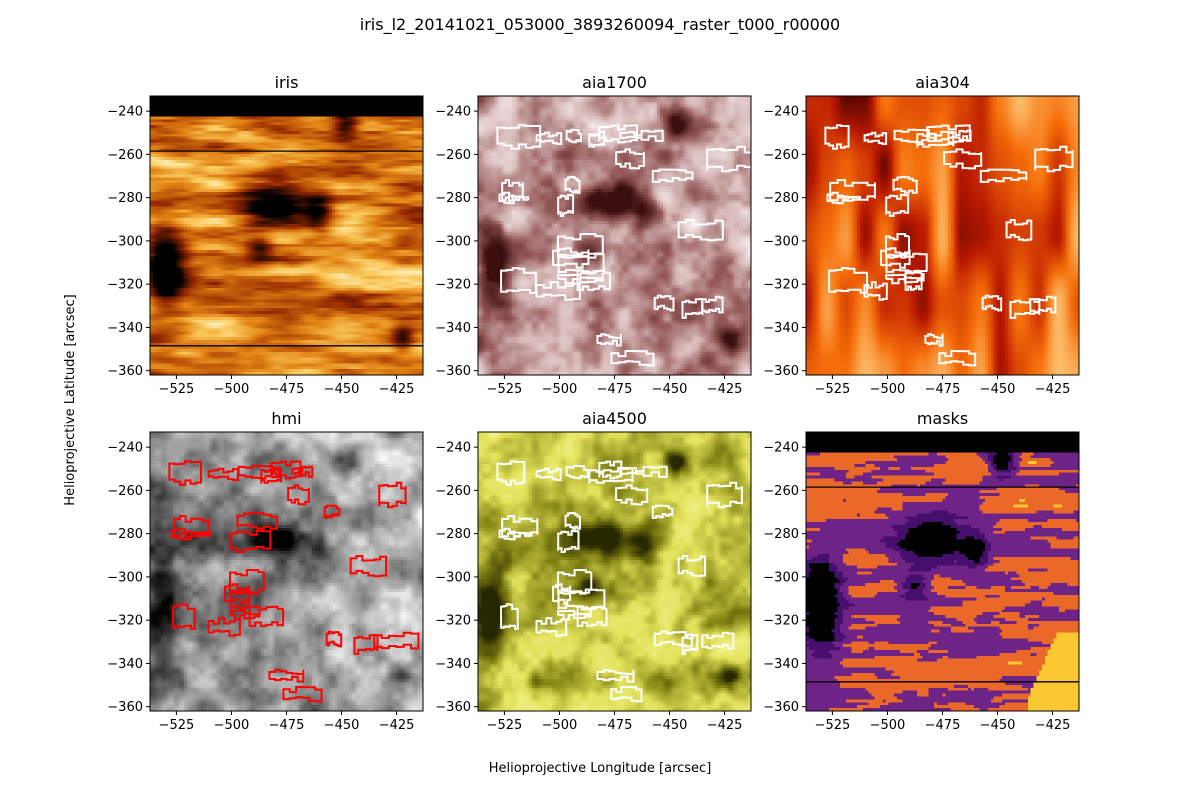 The image size is (1200, 800). I want to click on x-axis-label: Helioprojective Longitude [arcsec], so click(600, 768).